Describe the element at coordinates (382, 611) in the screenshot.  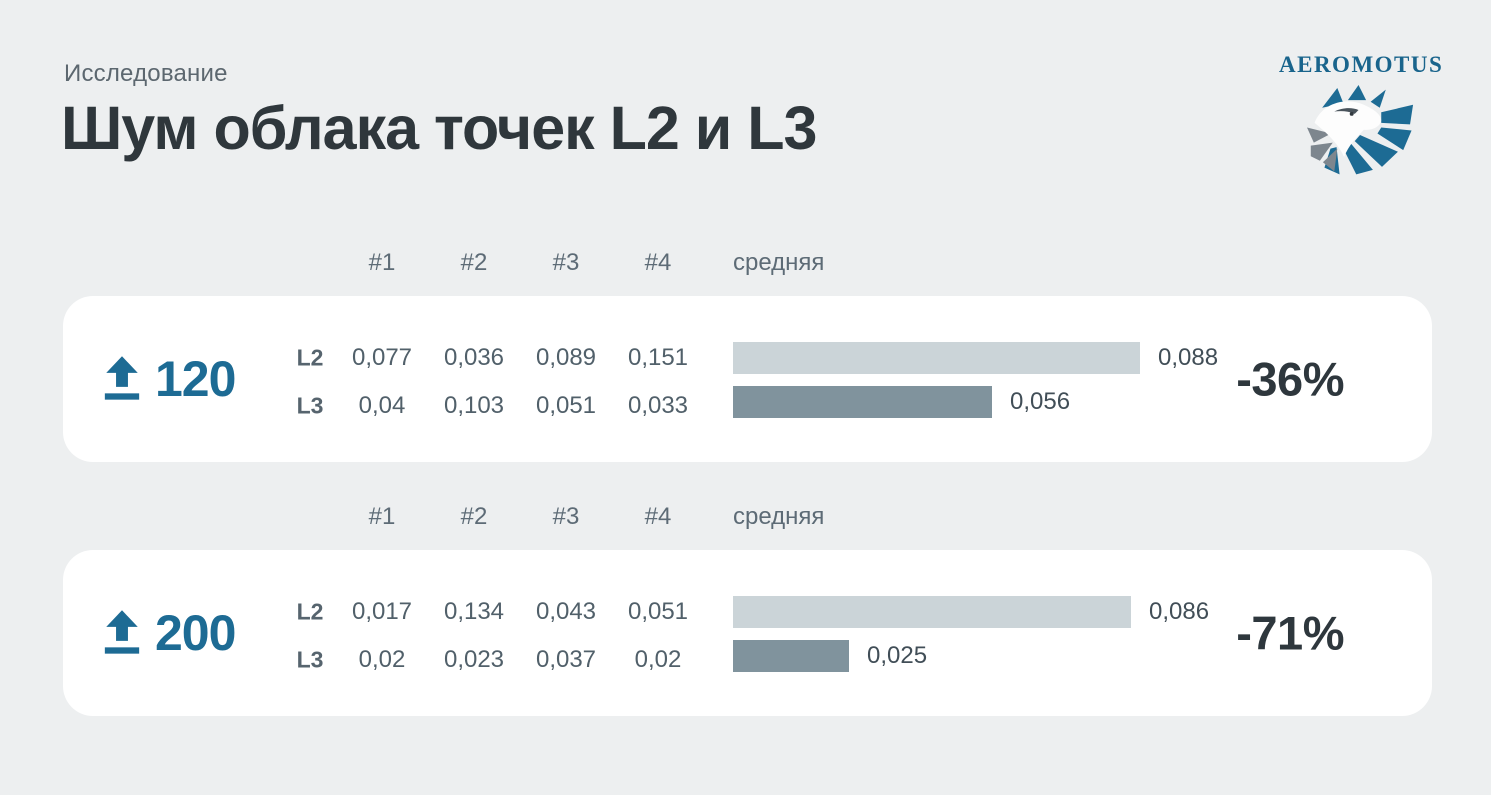
I see `measurement-value: 0,017` at that location.